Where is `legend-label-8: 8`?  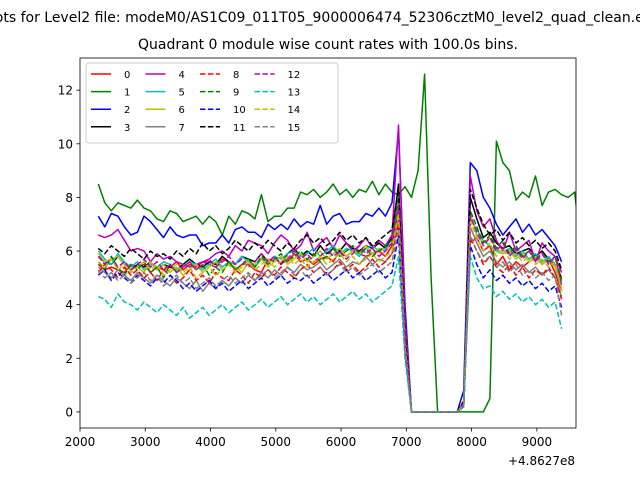
legend-label-8: 8 is located at coordinates (236, 75).